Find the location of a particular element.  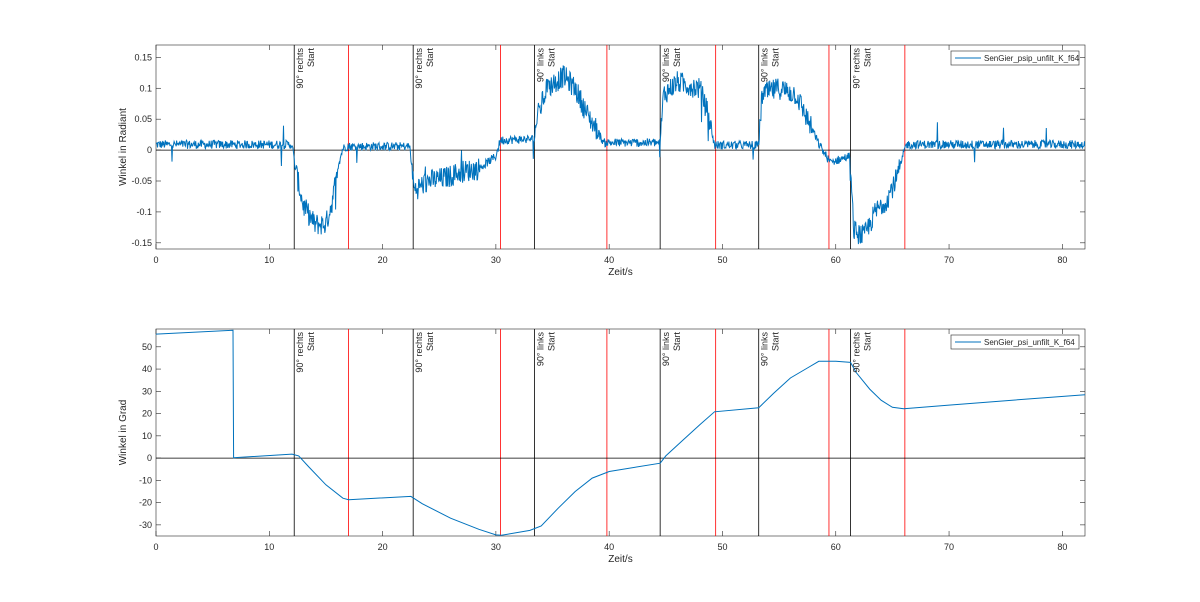

legend: SenGier_psi_unfilt_K_f64 is located at coordinates (1015, 342).